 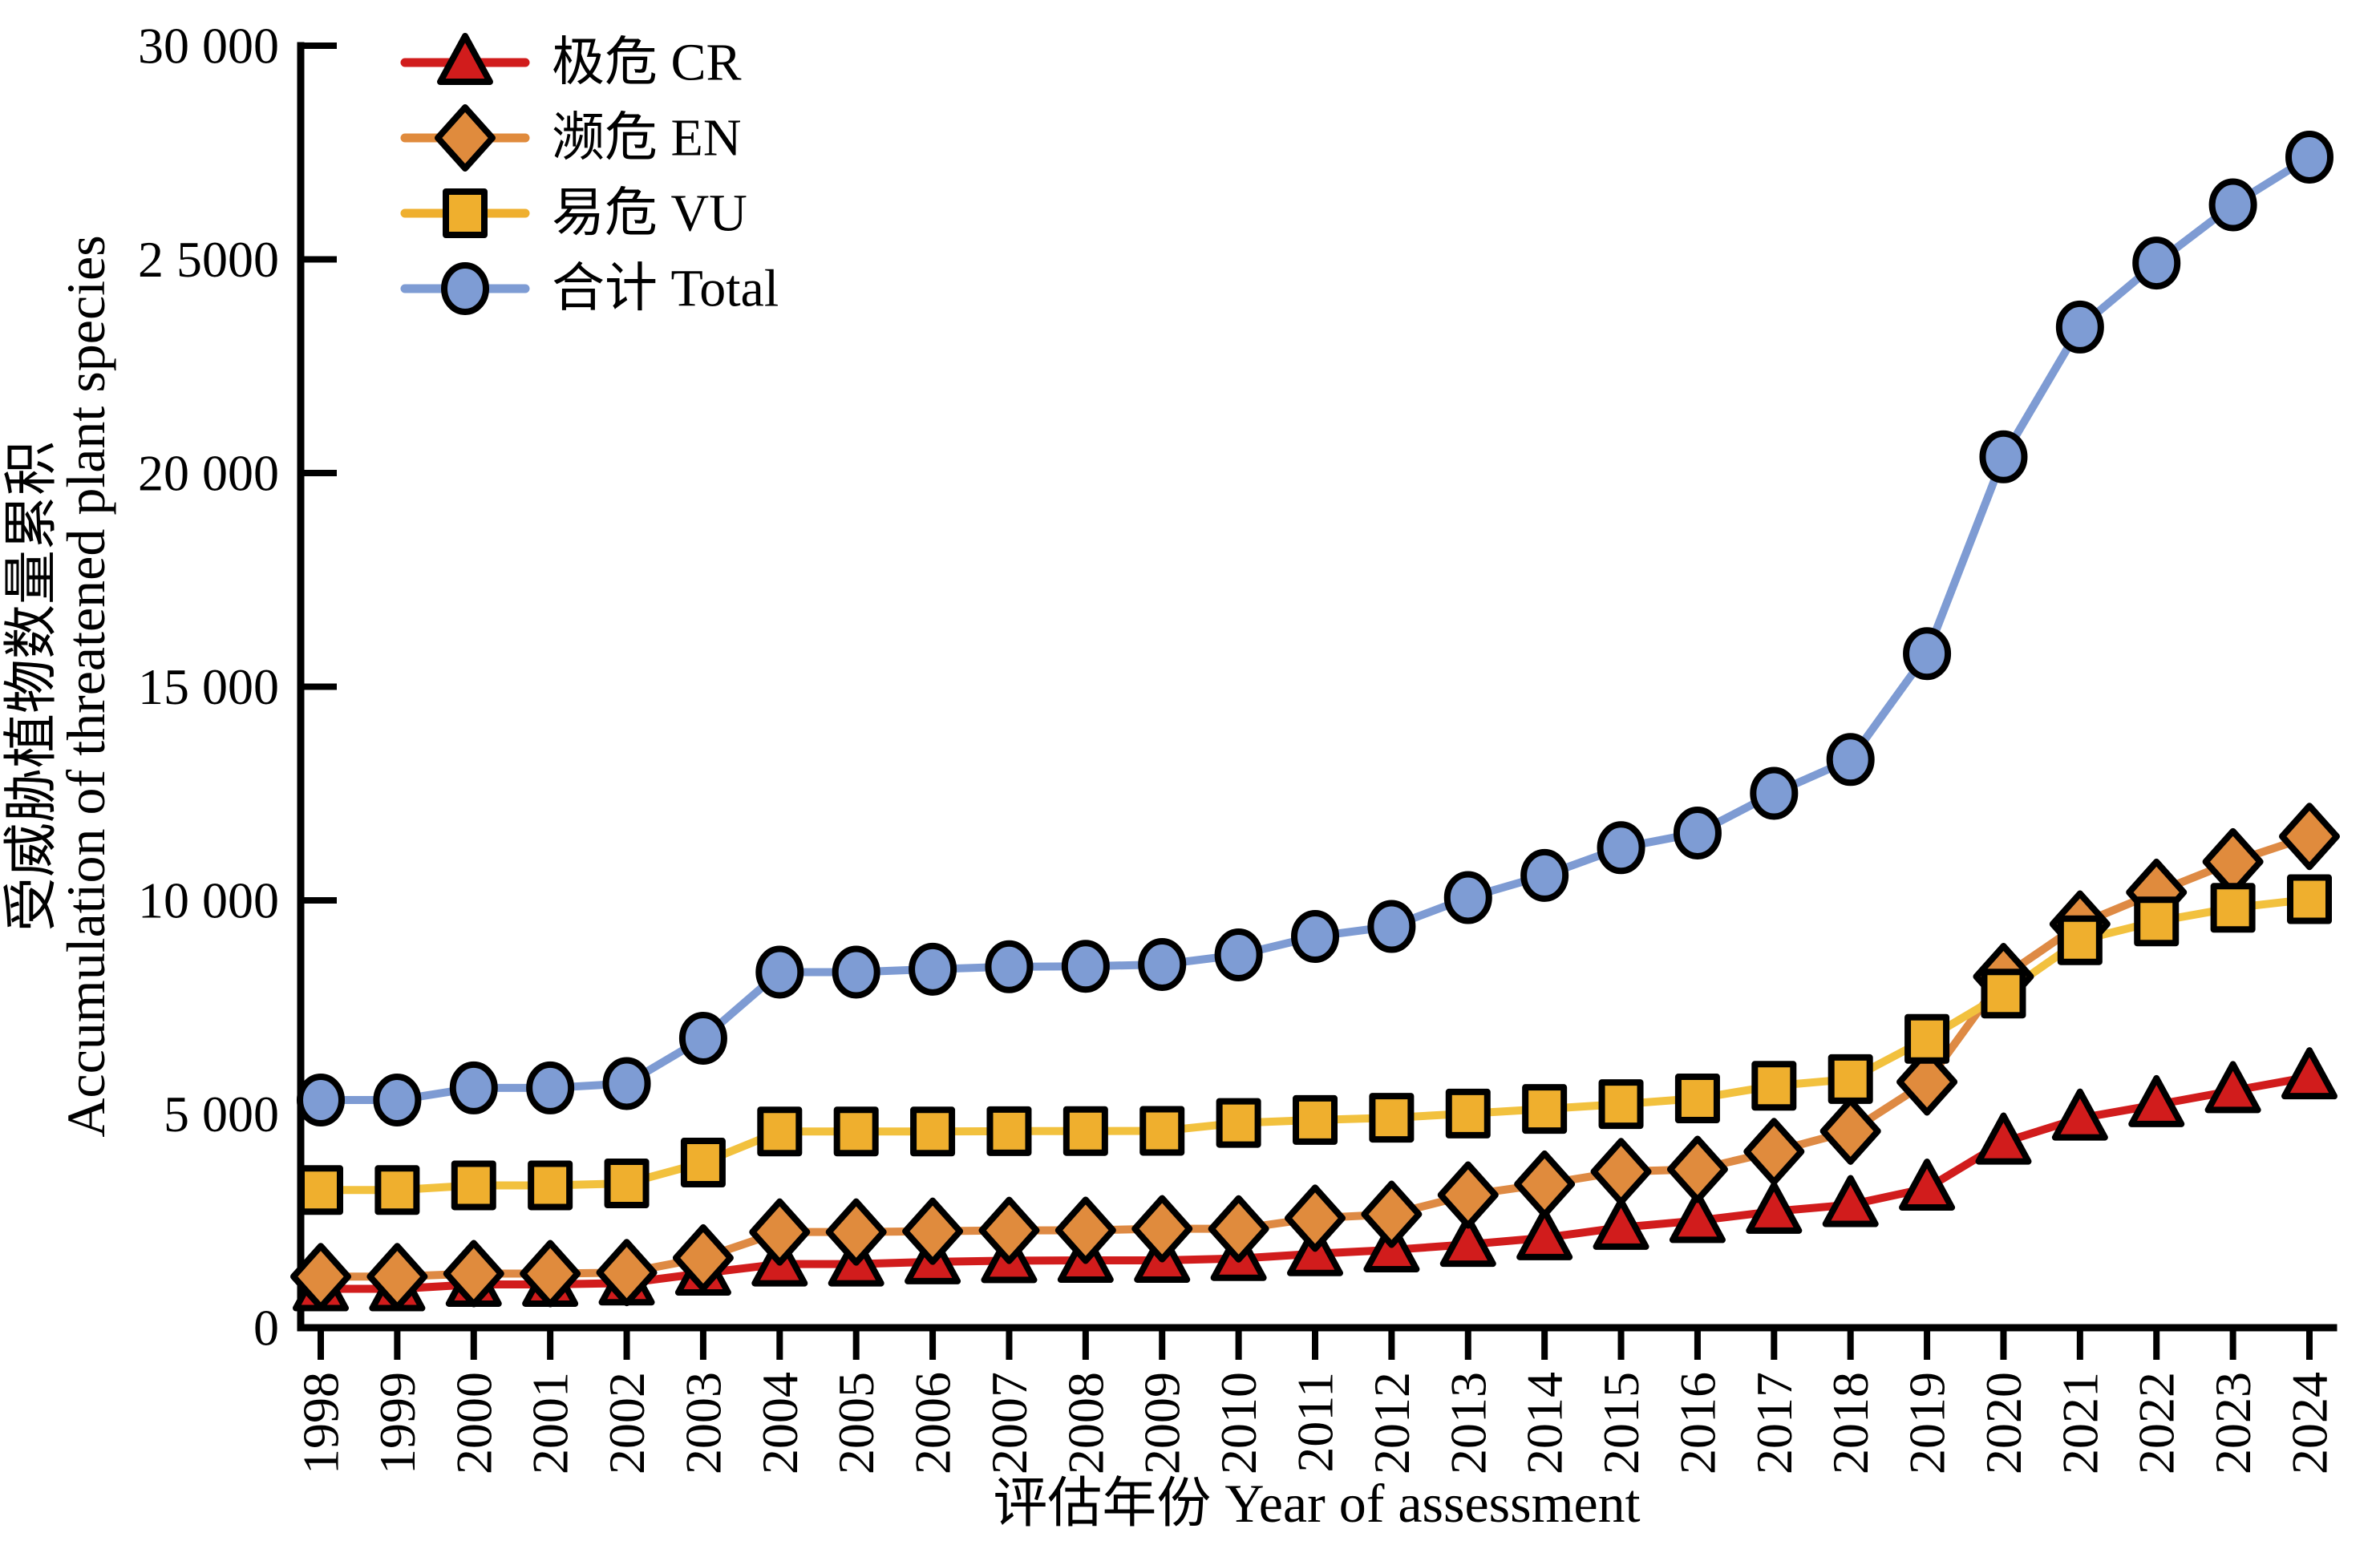 What do you see at coordinates (321, 1423) in the screenshot?
I see `x-tick-label: 1998` at bounding box center [321, 1423].